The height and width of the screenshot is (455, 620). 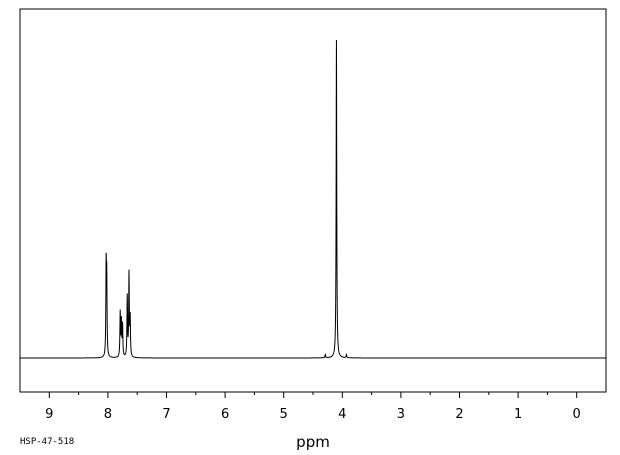 I want to click on x-axis-title: ppm, so click(x=313, y=442).